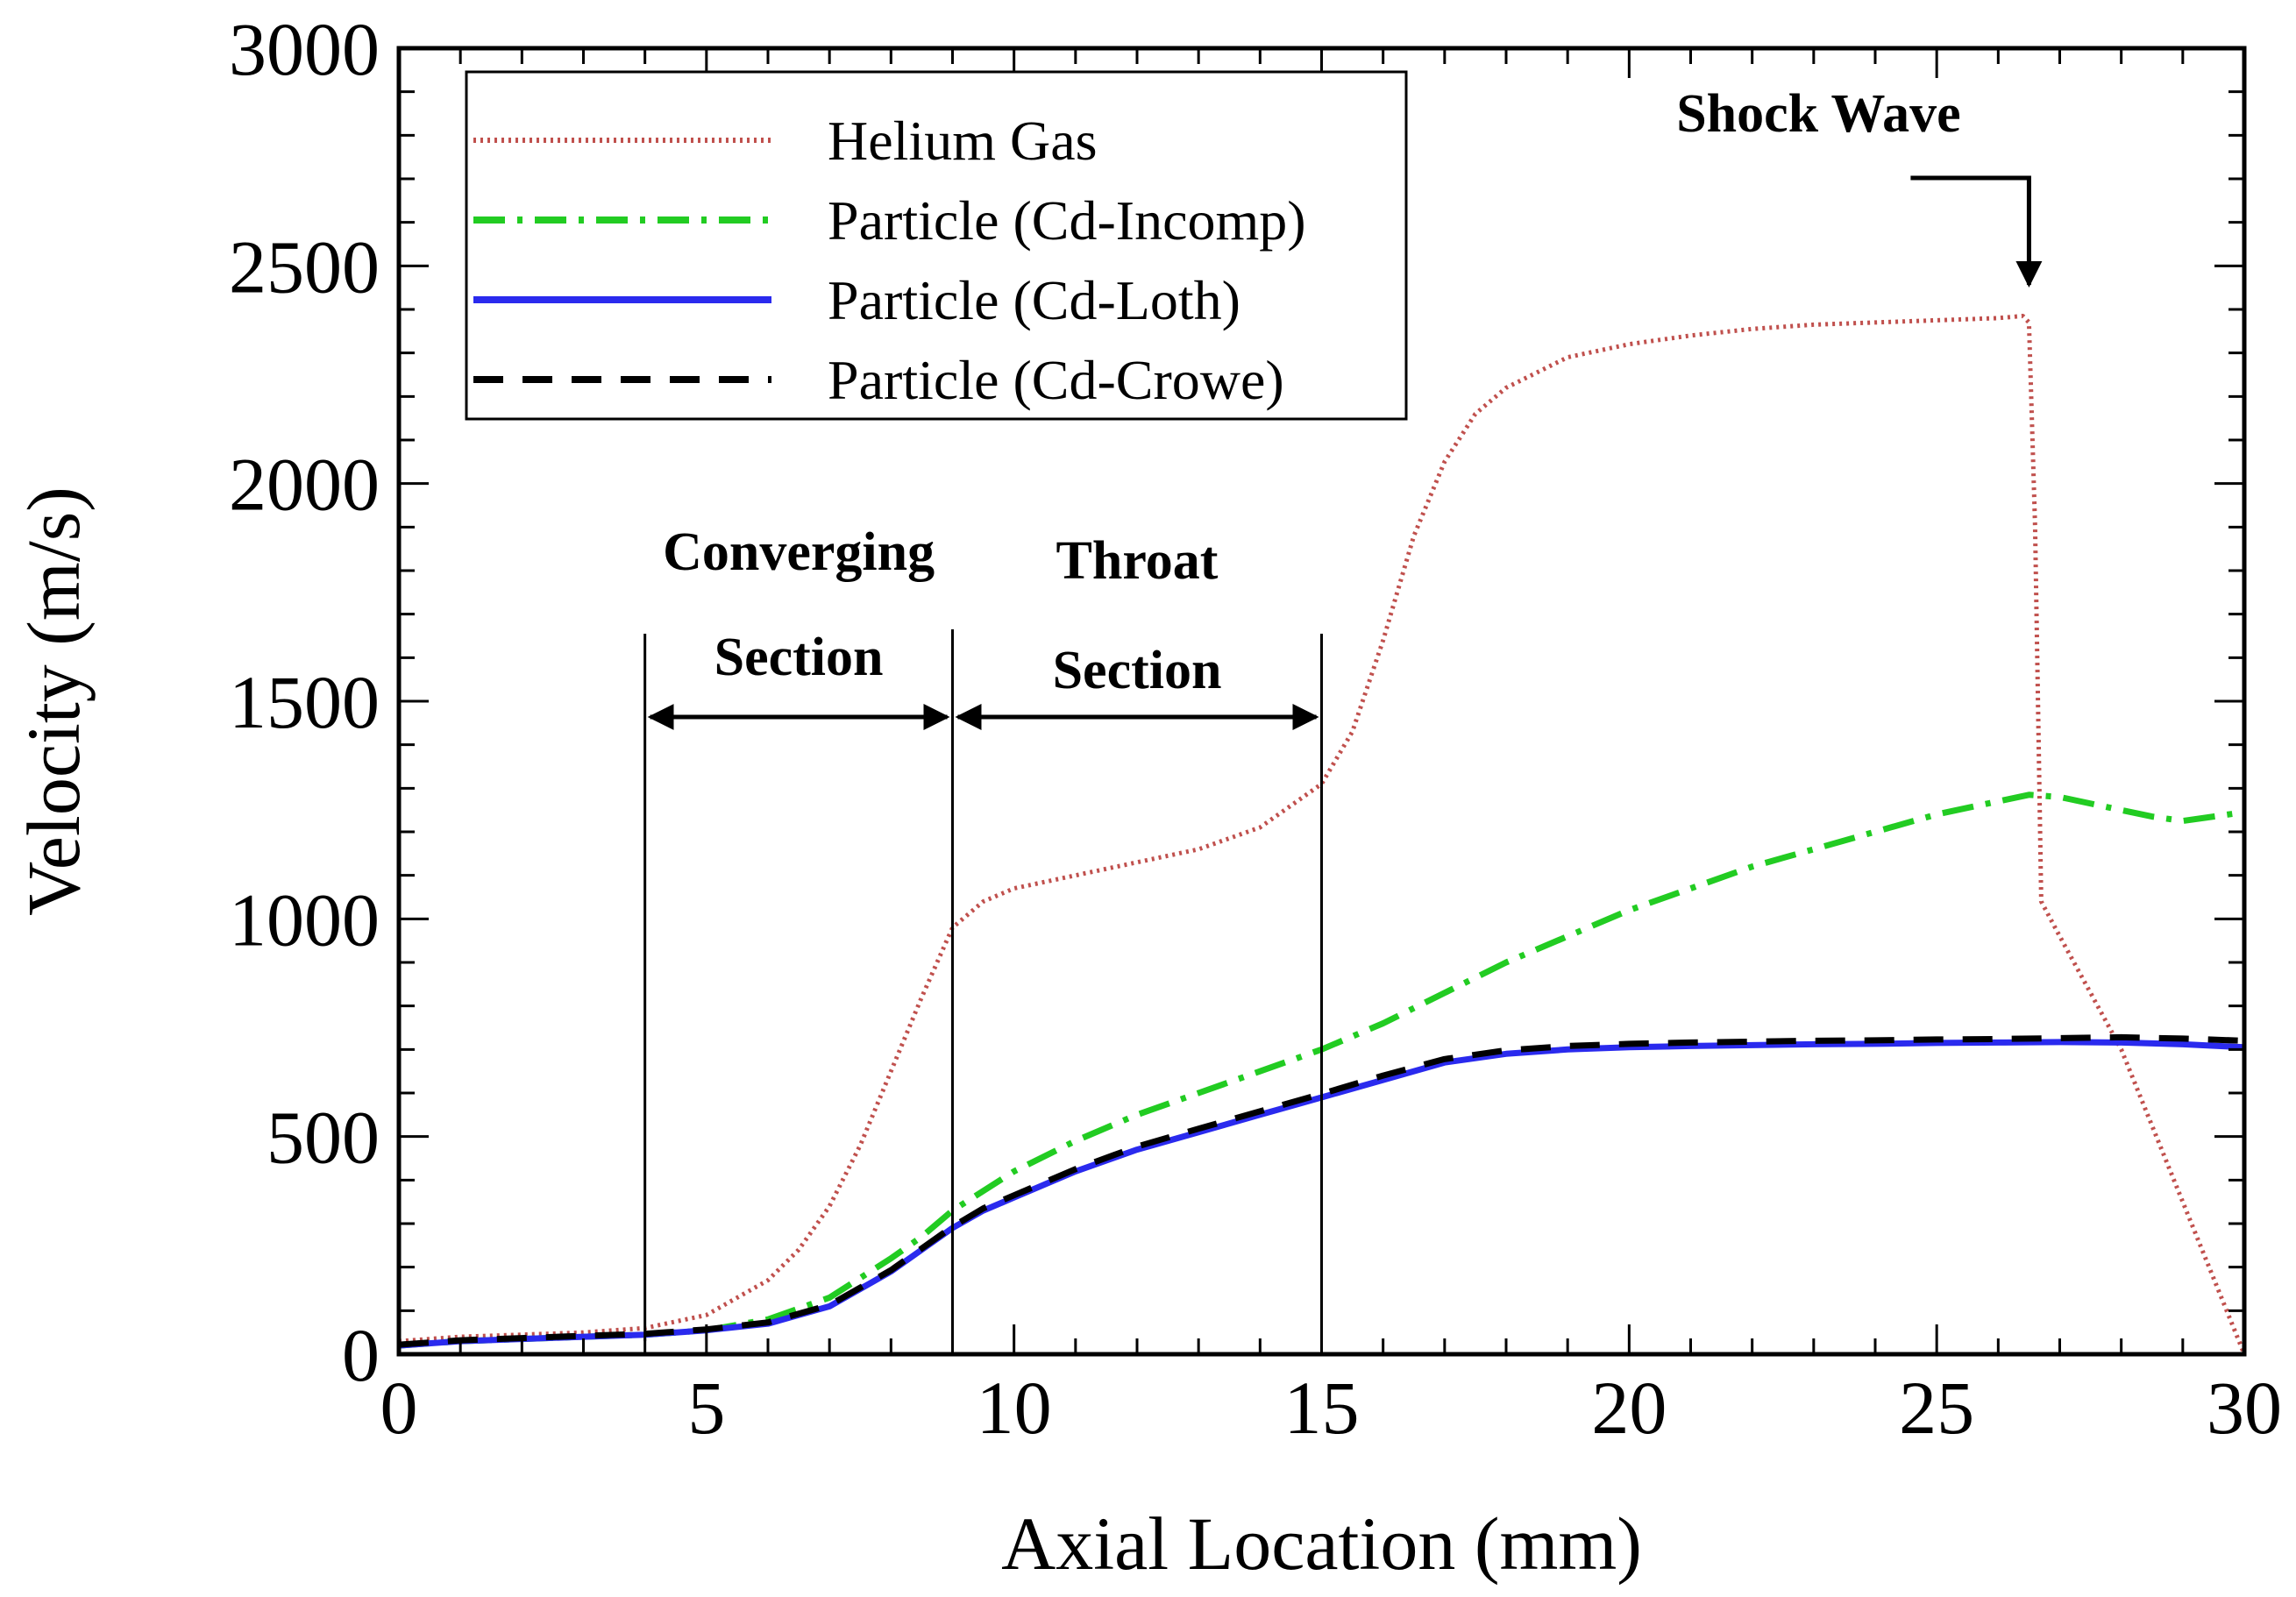 The width and height of the screenshot is (2296, 1597). What do you see at coordinates (1014, 1408) in the screenshot?
I see `x-tick-label: 10` at bounding box center [1014, 1408].